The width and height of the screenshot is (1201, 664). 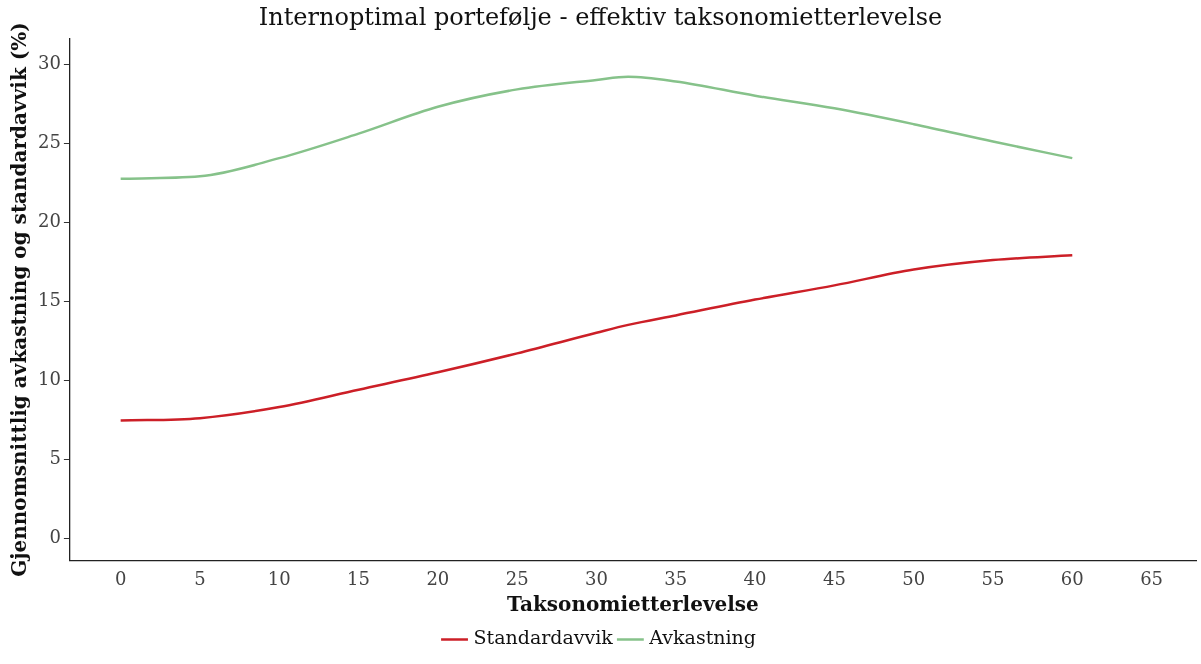 What do you see at coordinates (19, 299) in the screenshot?
I see `y-axis-title: Gjennomsnittlig avkastning og standardavvik (%)` at bounding box center [19, 299].